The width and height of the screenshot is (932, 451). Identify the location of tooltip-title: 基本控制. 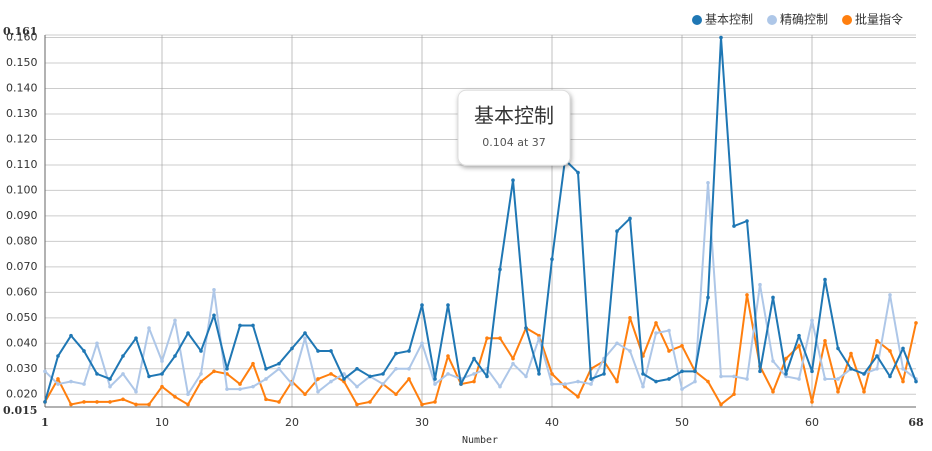
(514, 116).